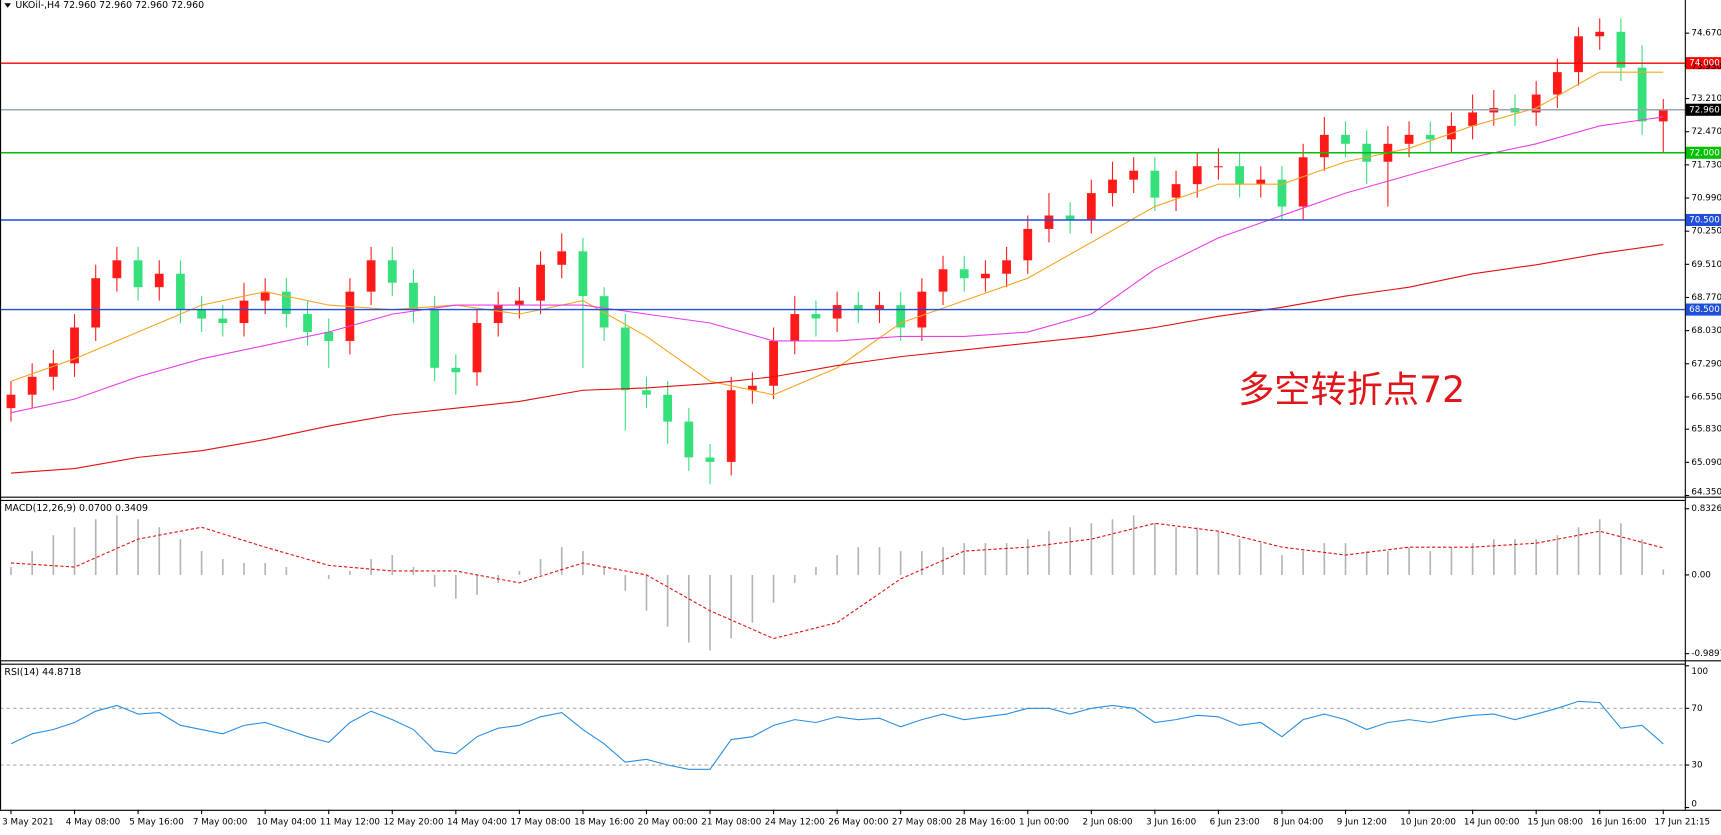 Image resolution: width=1721 pixels, height=835 pixels. What do you see at coordinates (858, 822) in the screenshot?
I see `x-tick-label: 26 May 00:00` at bounding box center [858, 822].